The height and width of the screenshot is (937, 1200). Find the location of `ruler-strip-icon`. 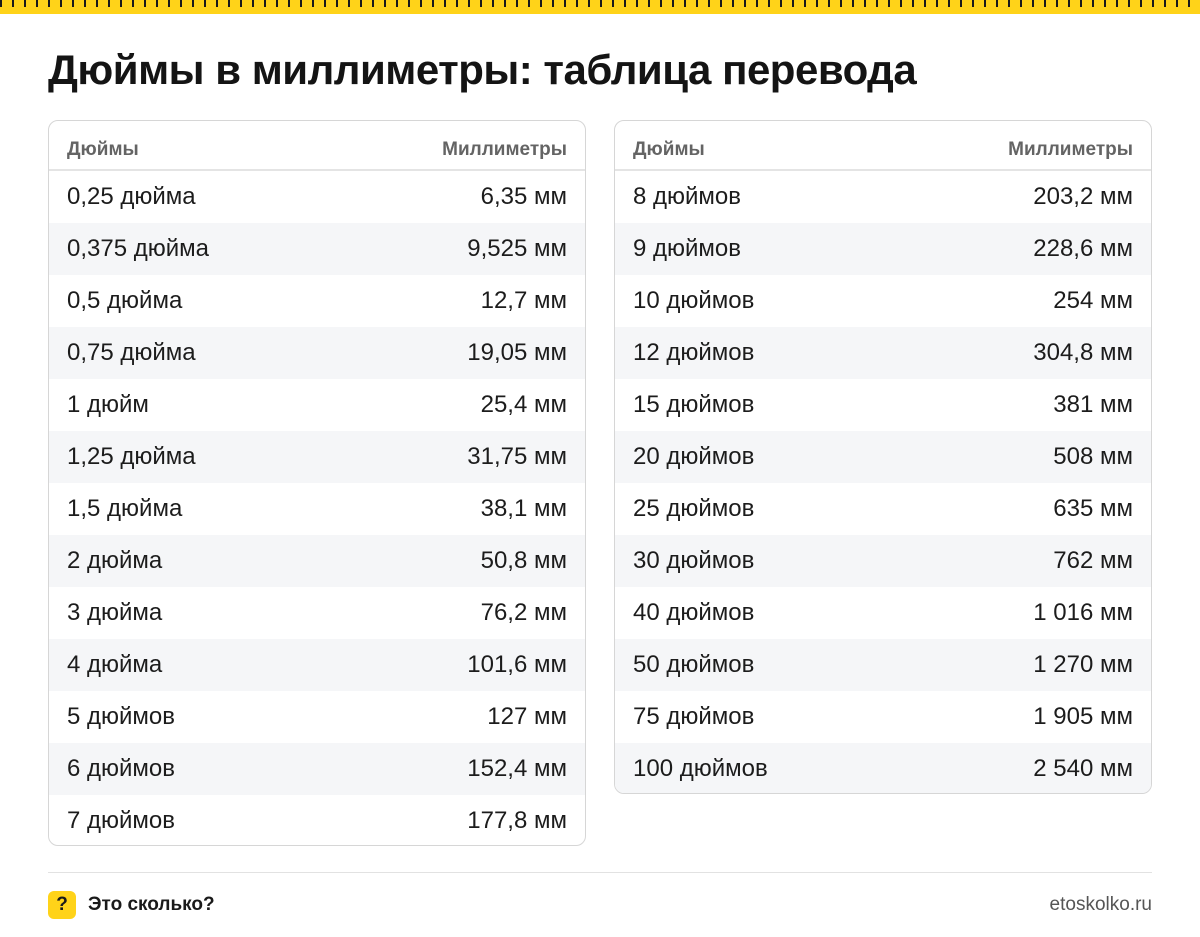

ruler-strip-icon is located at coordinates (600, 7).